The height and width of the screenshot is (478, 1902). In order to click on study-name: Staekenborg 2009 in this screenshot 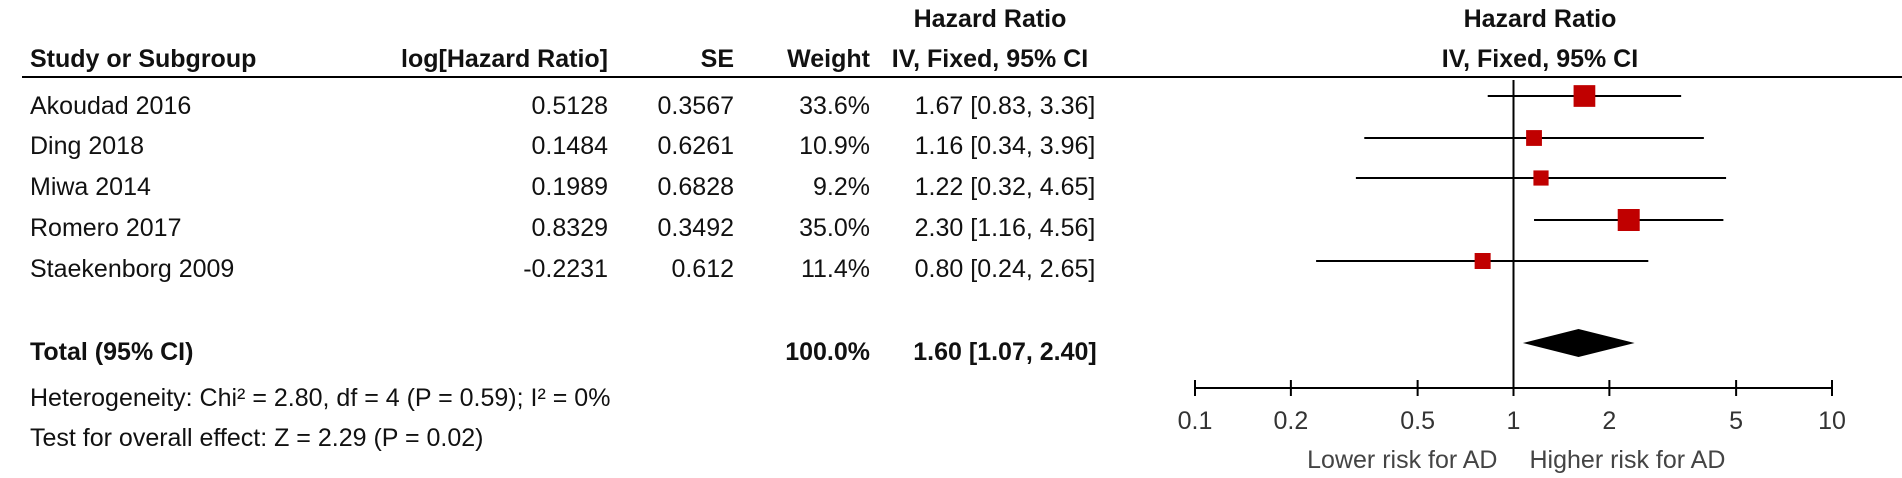, I will do `click(132, 269)`.